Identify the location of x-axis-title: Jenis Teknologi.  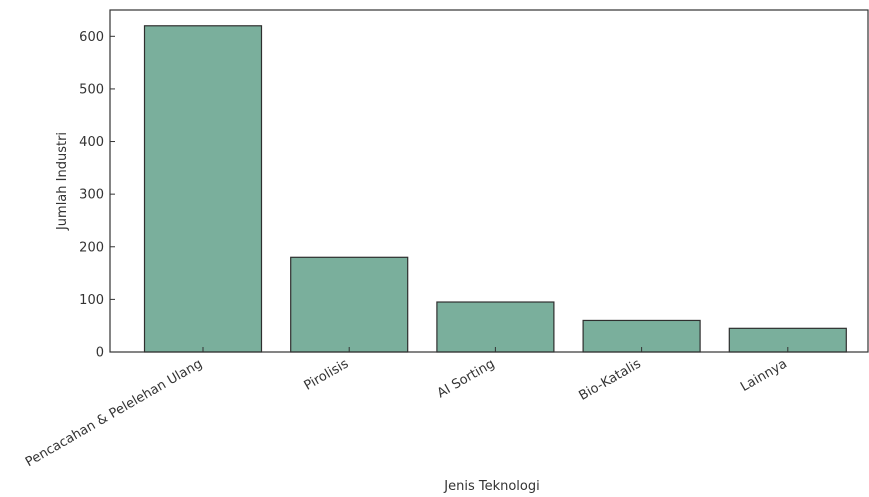
(491, 486).